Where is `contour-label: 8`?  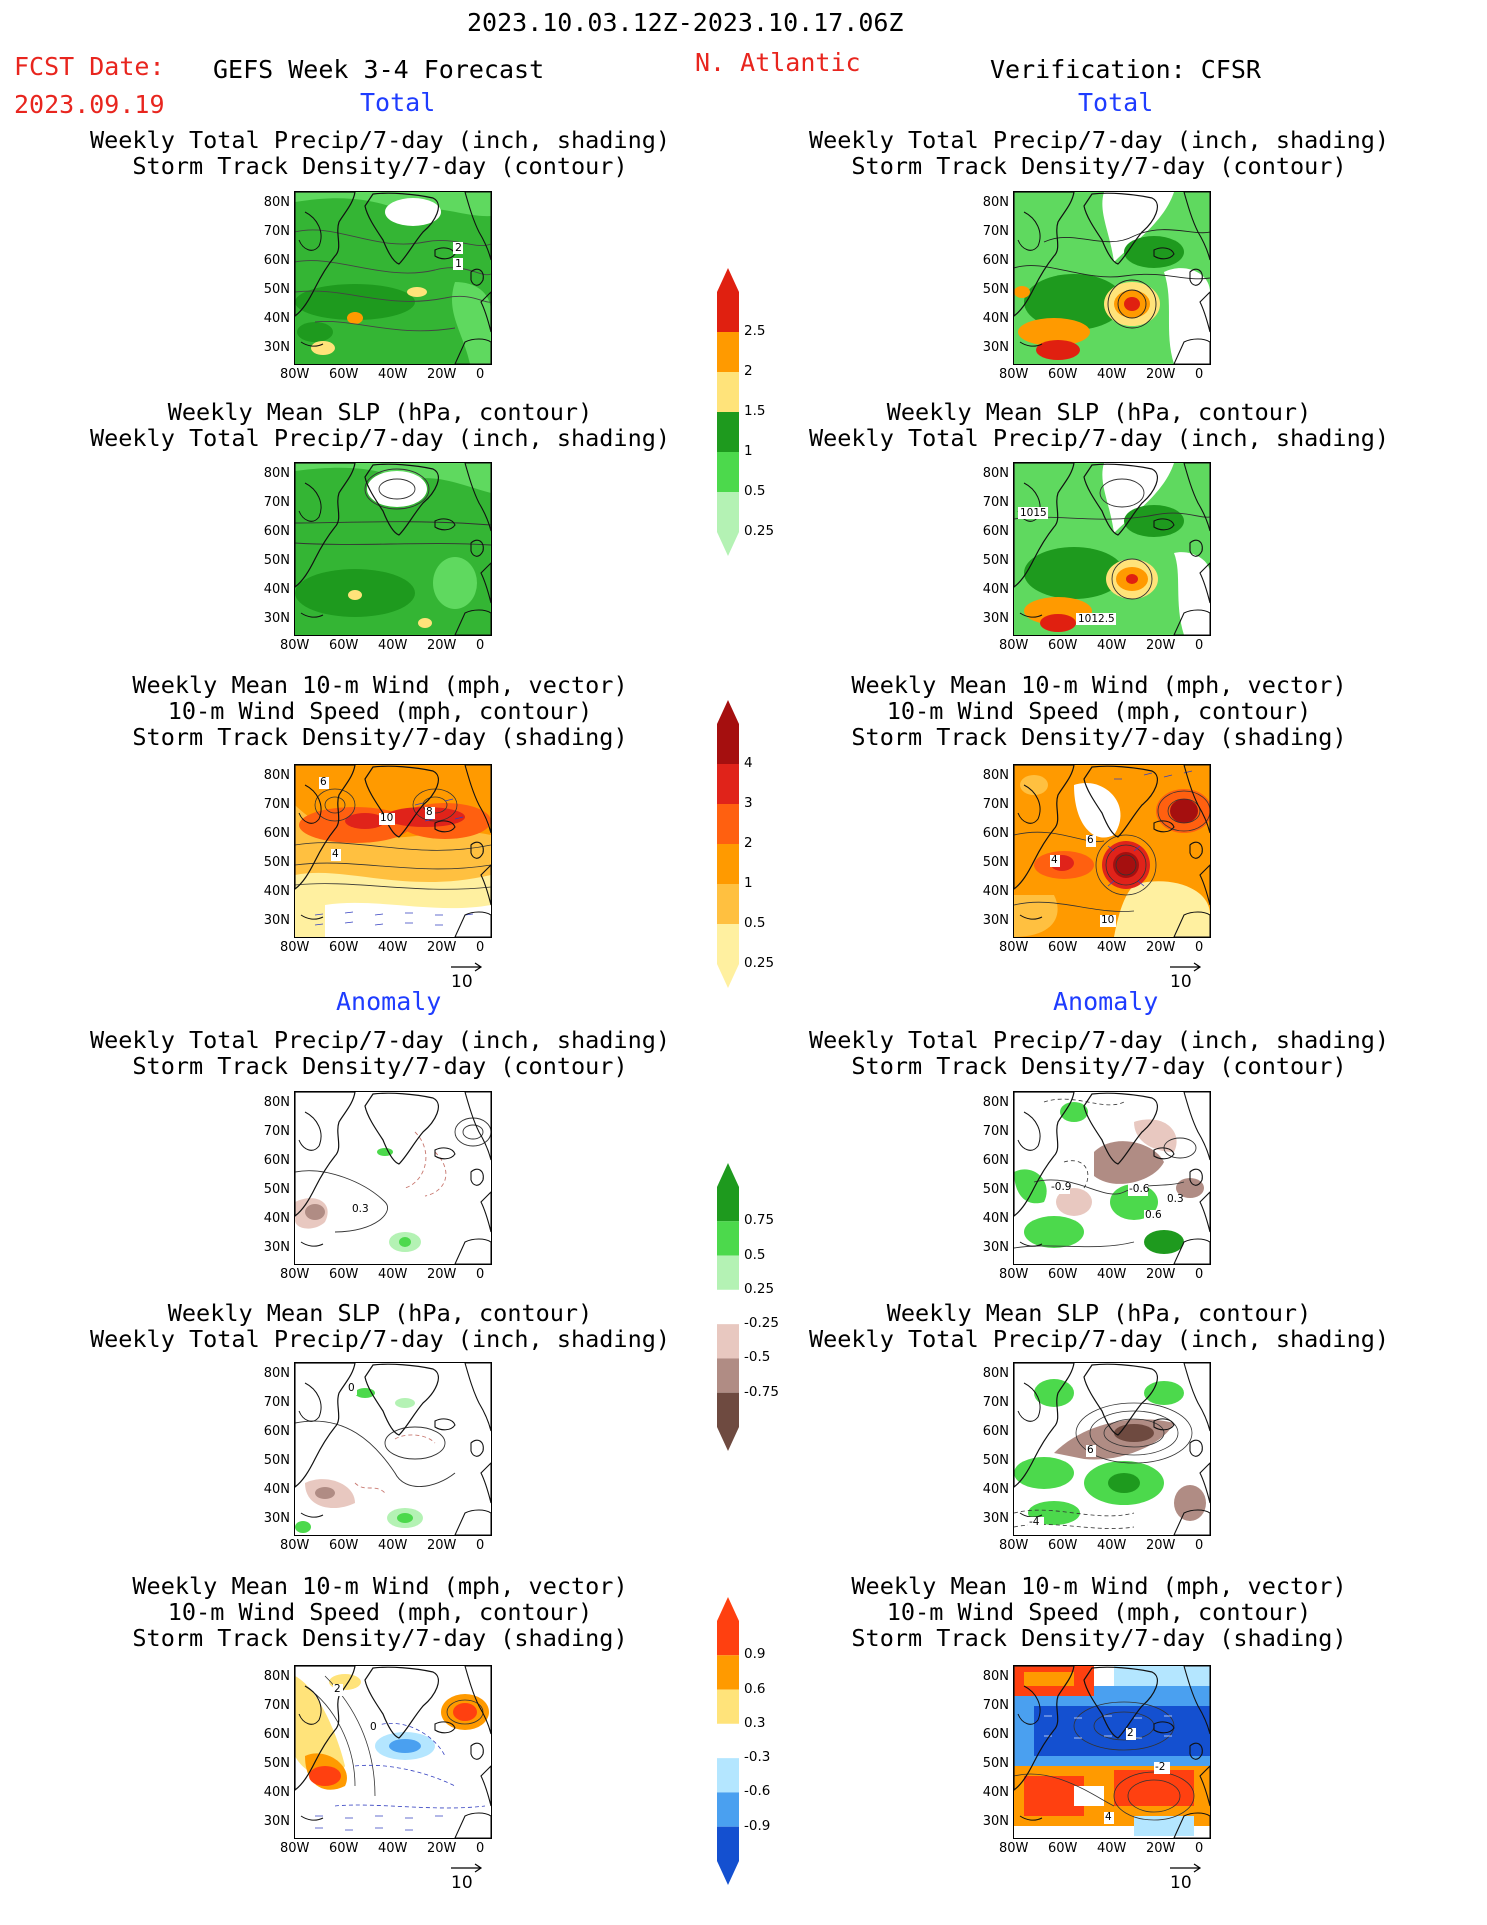
contour-label: 8 is located at coordinates (429, 812).